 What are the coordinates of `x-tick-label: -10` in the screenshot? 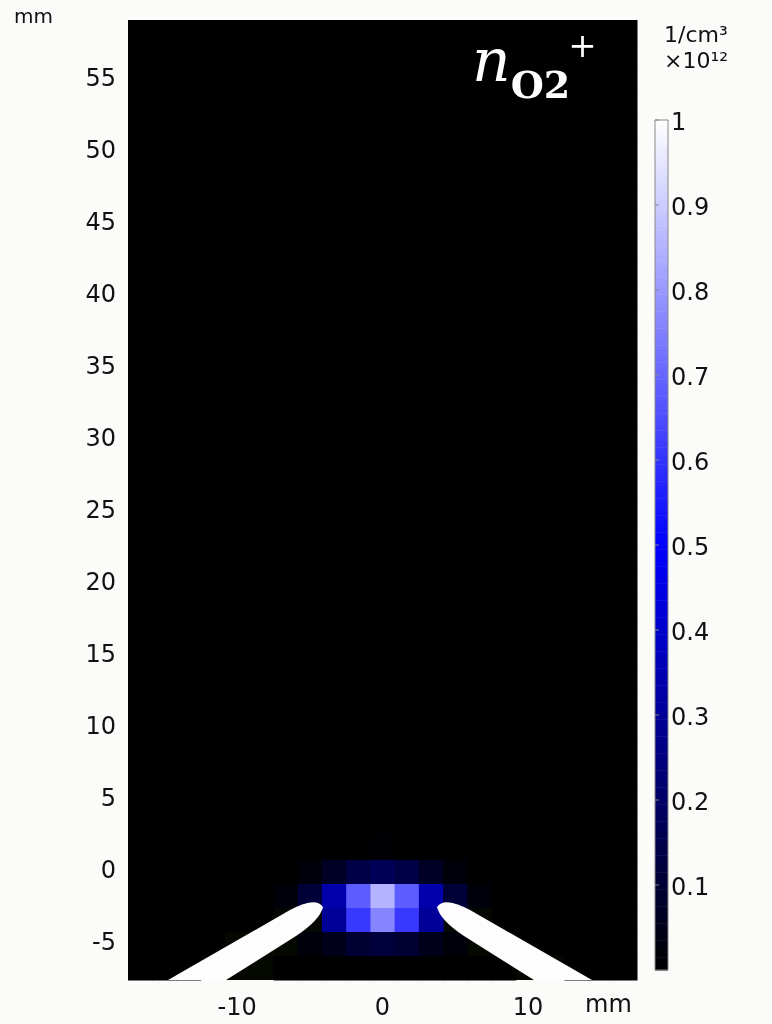 It's located at (237, 1006).